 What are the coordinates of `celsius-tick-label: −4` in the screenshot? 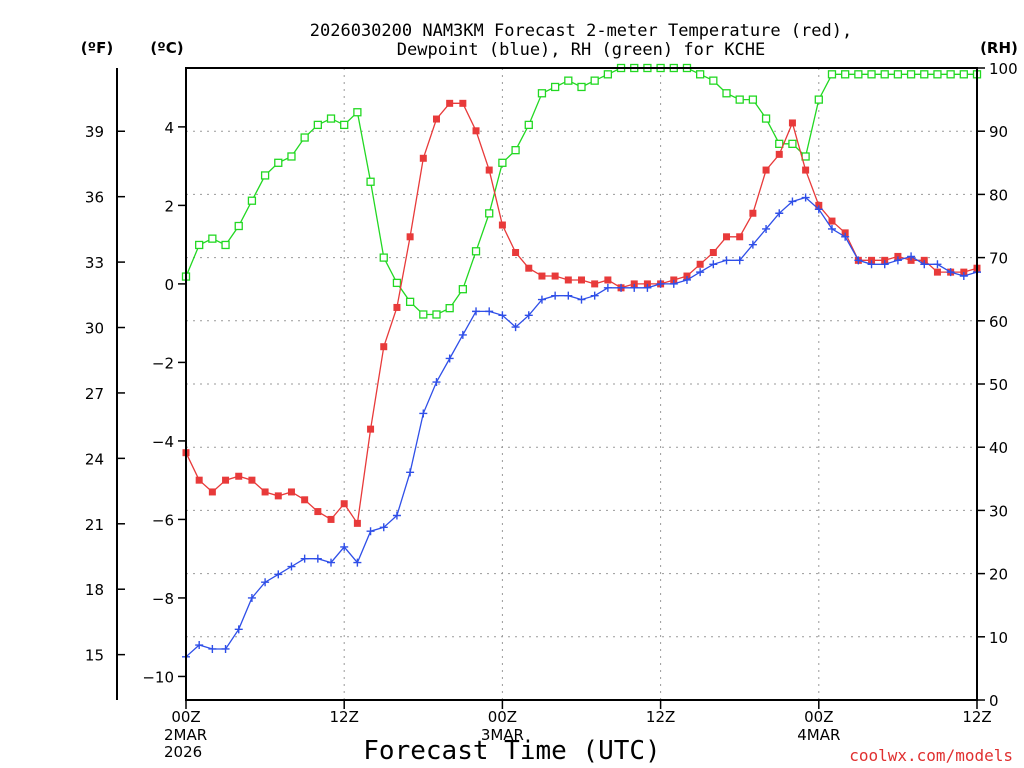 It's located at (163, 442).